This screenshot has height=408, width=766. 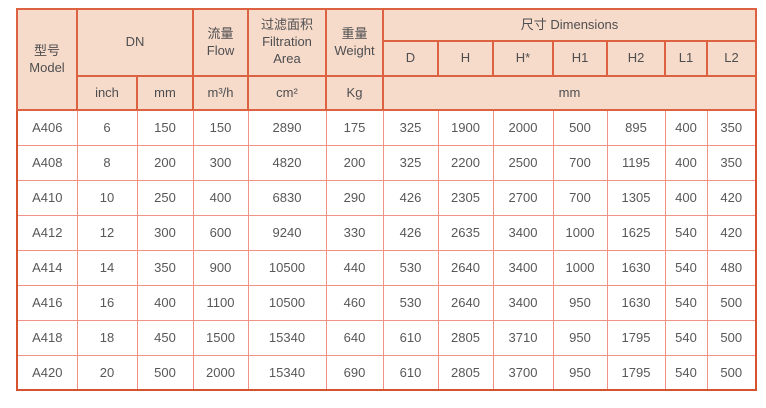 What do you see at coordinates (354, 232) in the screenshot?
I see `value-cell: 330` at bounding box center [354, 232].